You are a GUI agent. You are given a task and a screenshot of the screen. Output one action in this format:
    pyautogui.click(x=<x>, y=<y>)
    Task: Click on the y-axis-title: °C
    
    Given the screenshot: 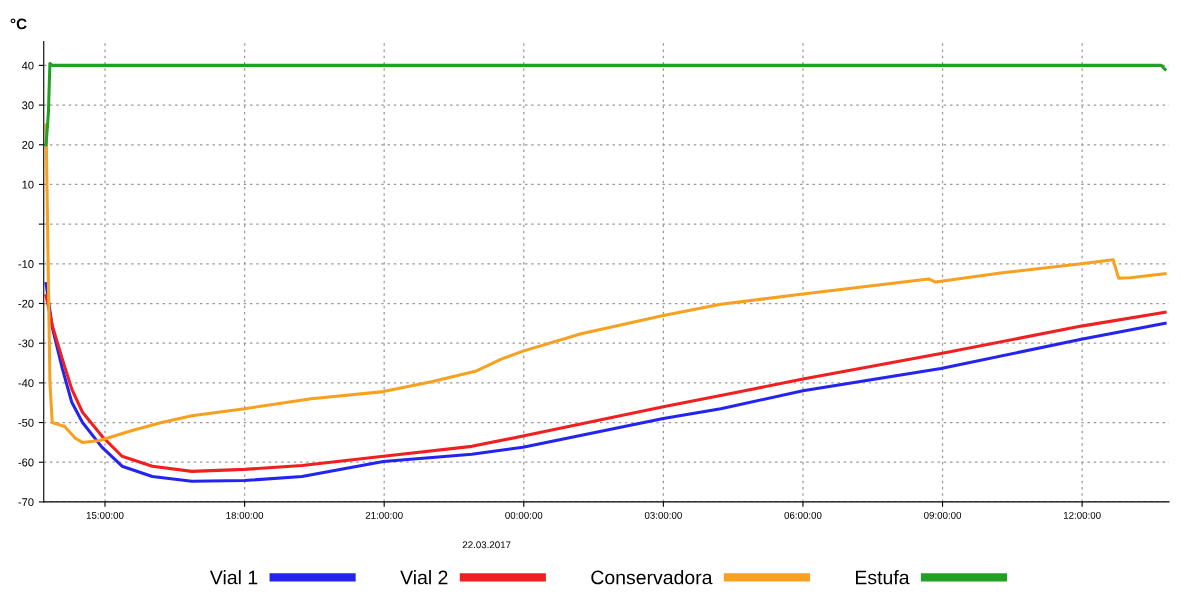 What is the action you would take?
    pyautogui.click(x=18, y=24)
    